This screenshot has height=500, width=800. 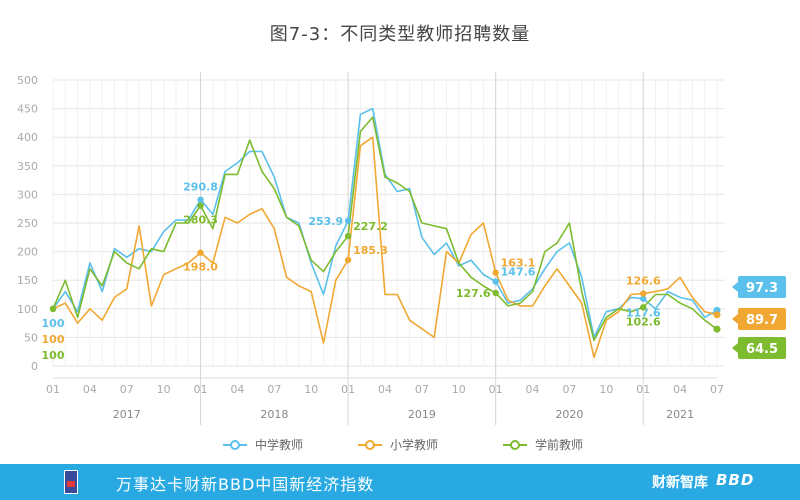 I want to click on end-badge-value: 64.5, so click(x=762, y=349).